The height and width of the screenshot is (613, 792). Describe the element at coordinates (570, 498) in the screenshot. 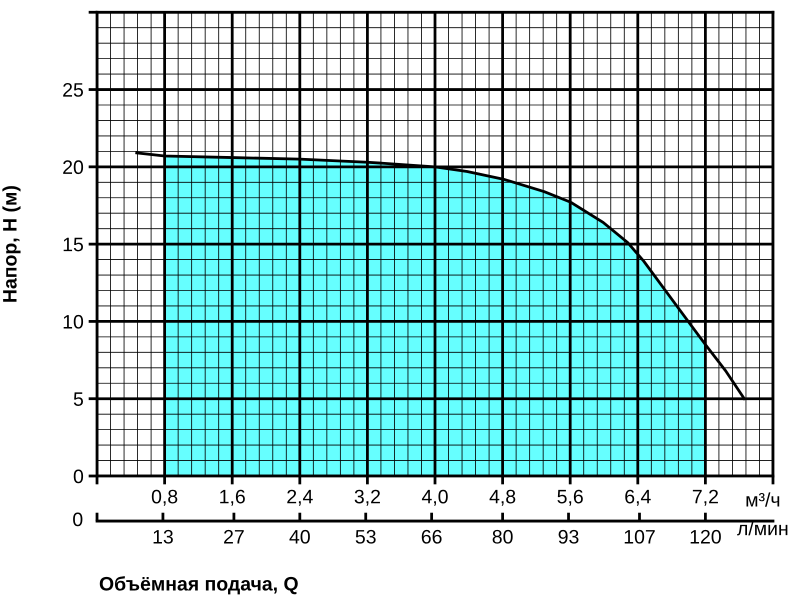

I see `x-tick-label: 5,6` at that location.